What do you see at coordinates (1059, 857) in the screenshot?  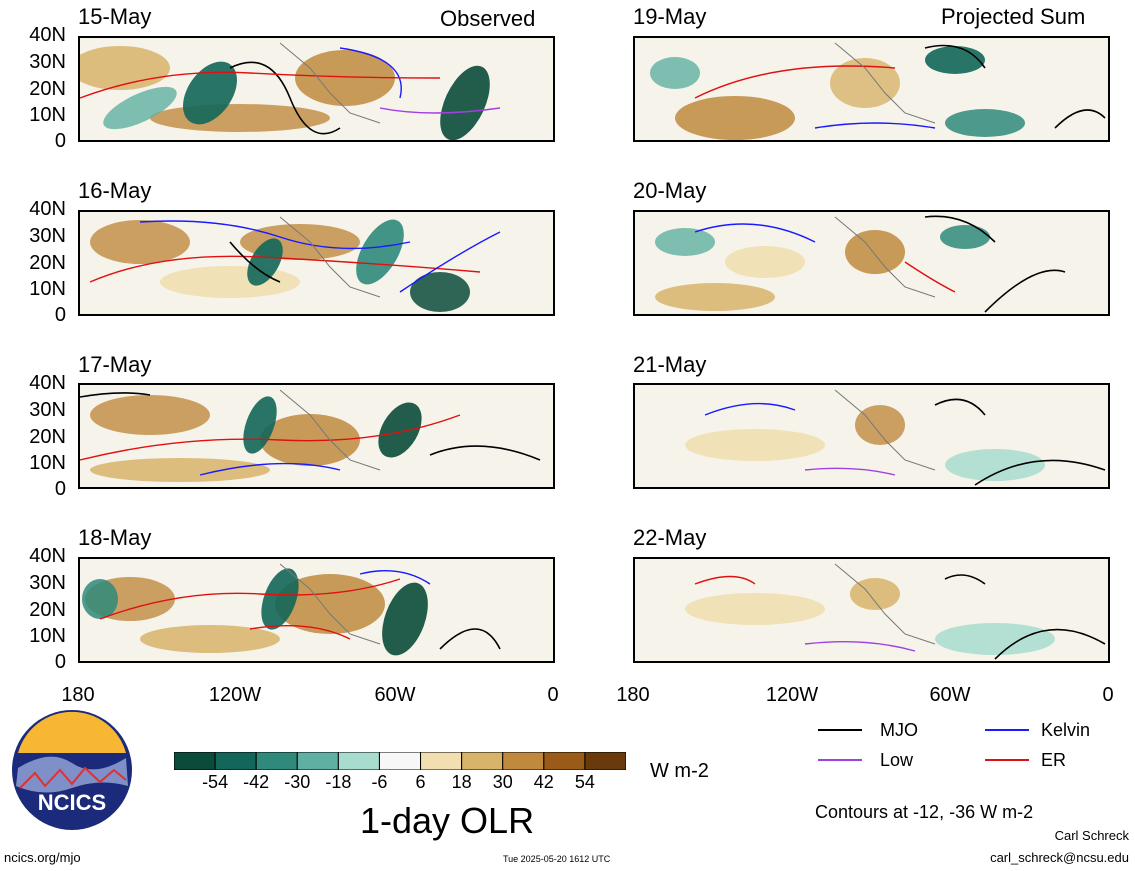 I see `footer-email: carl_schreck@ncsu.edu` at bounding box center [1059, 857].